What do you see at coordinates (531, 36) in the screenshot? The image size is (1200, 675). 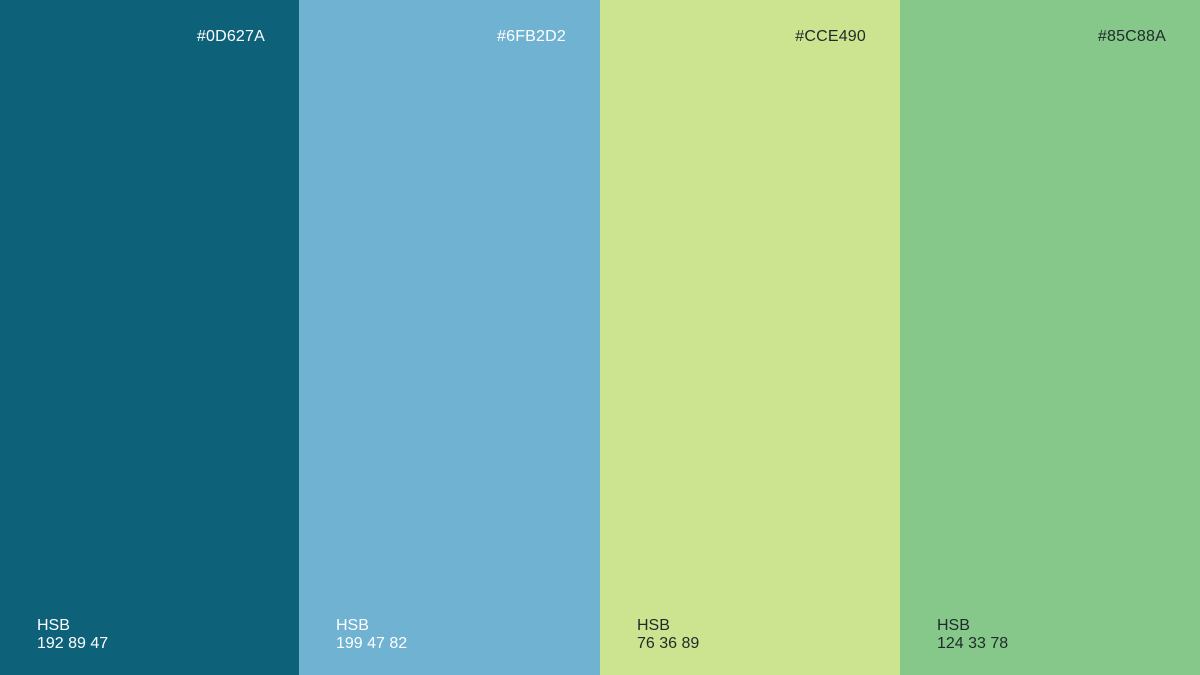 I see `hex-code: #6FB2D2` at bounding box center [531, 36].